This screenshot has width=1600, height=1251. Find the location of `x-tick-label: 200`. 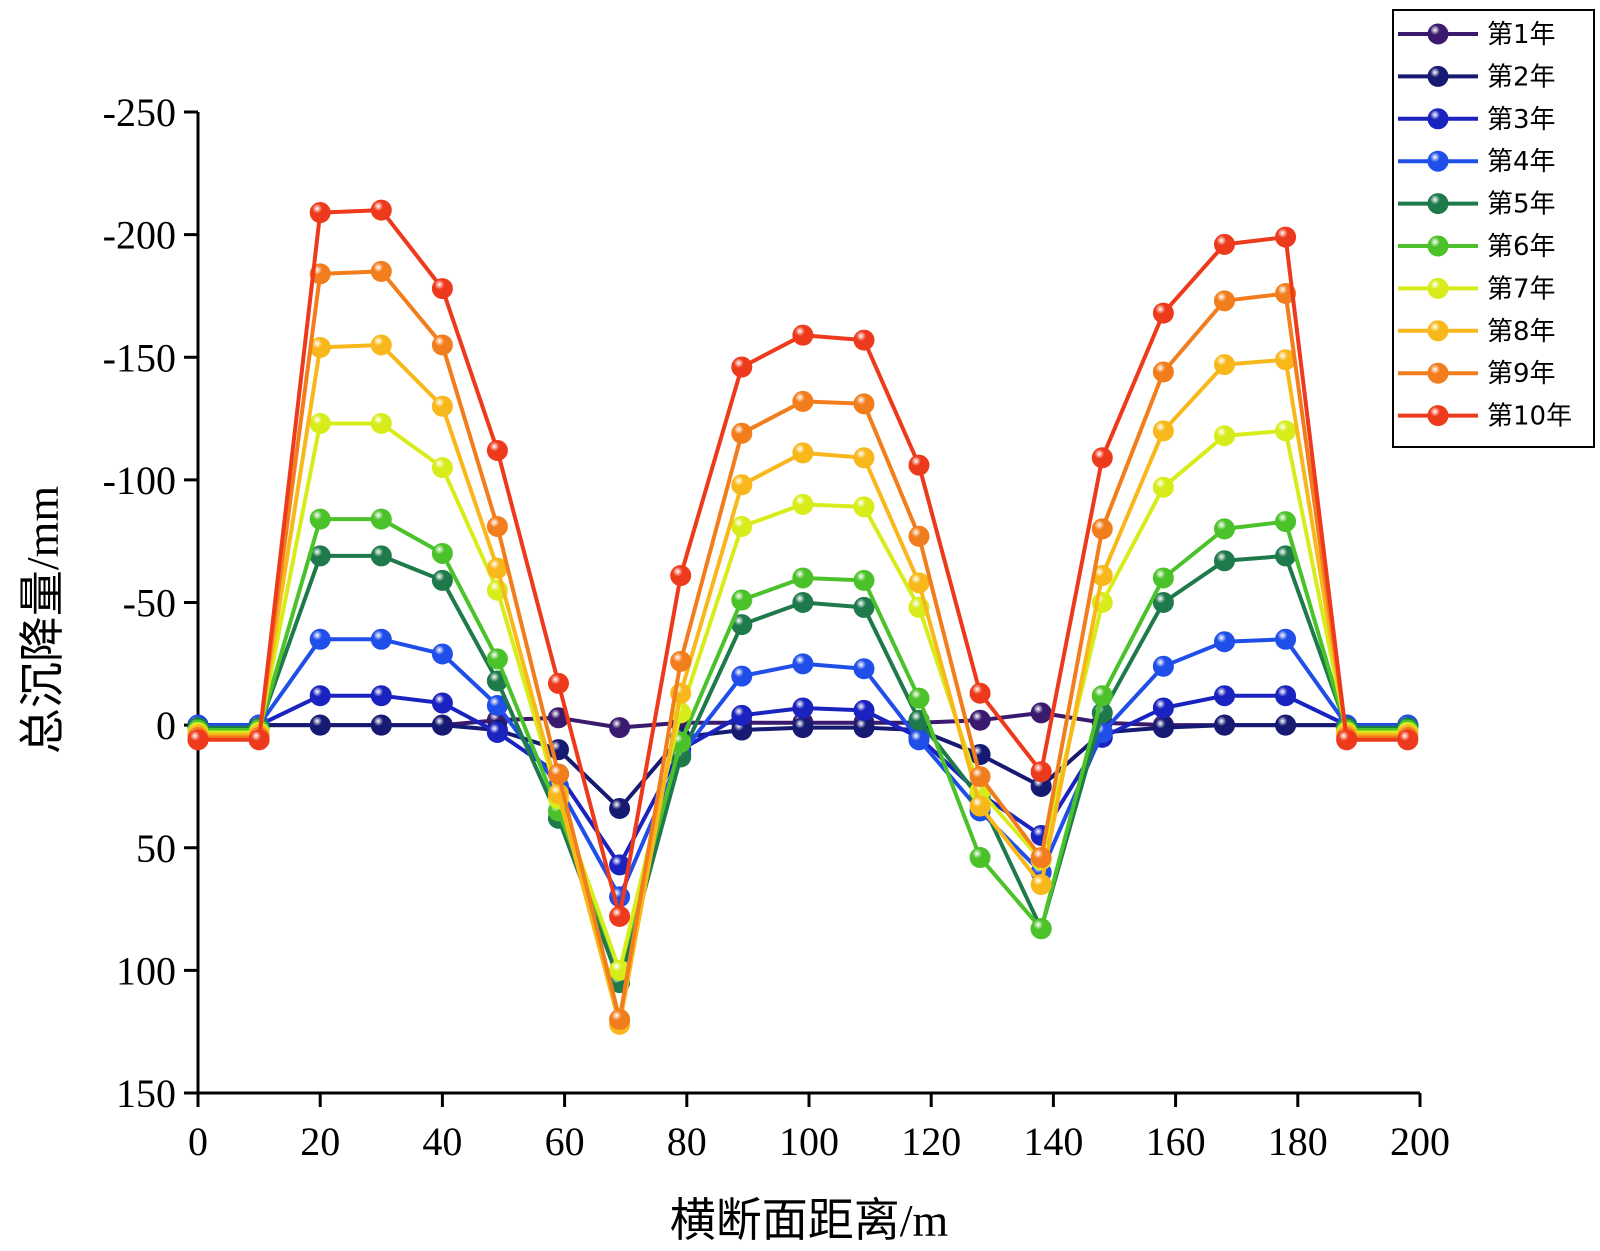

x-tick-label: 200 is located at coordinates (1420, 1141).